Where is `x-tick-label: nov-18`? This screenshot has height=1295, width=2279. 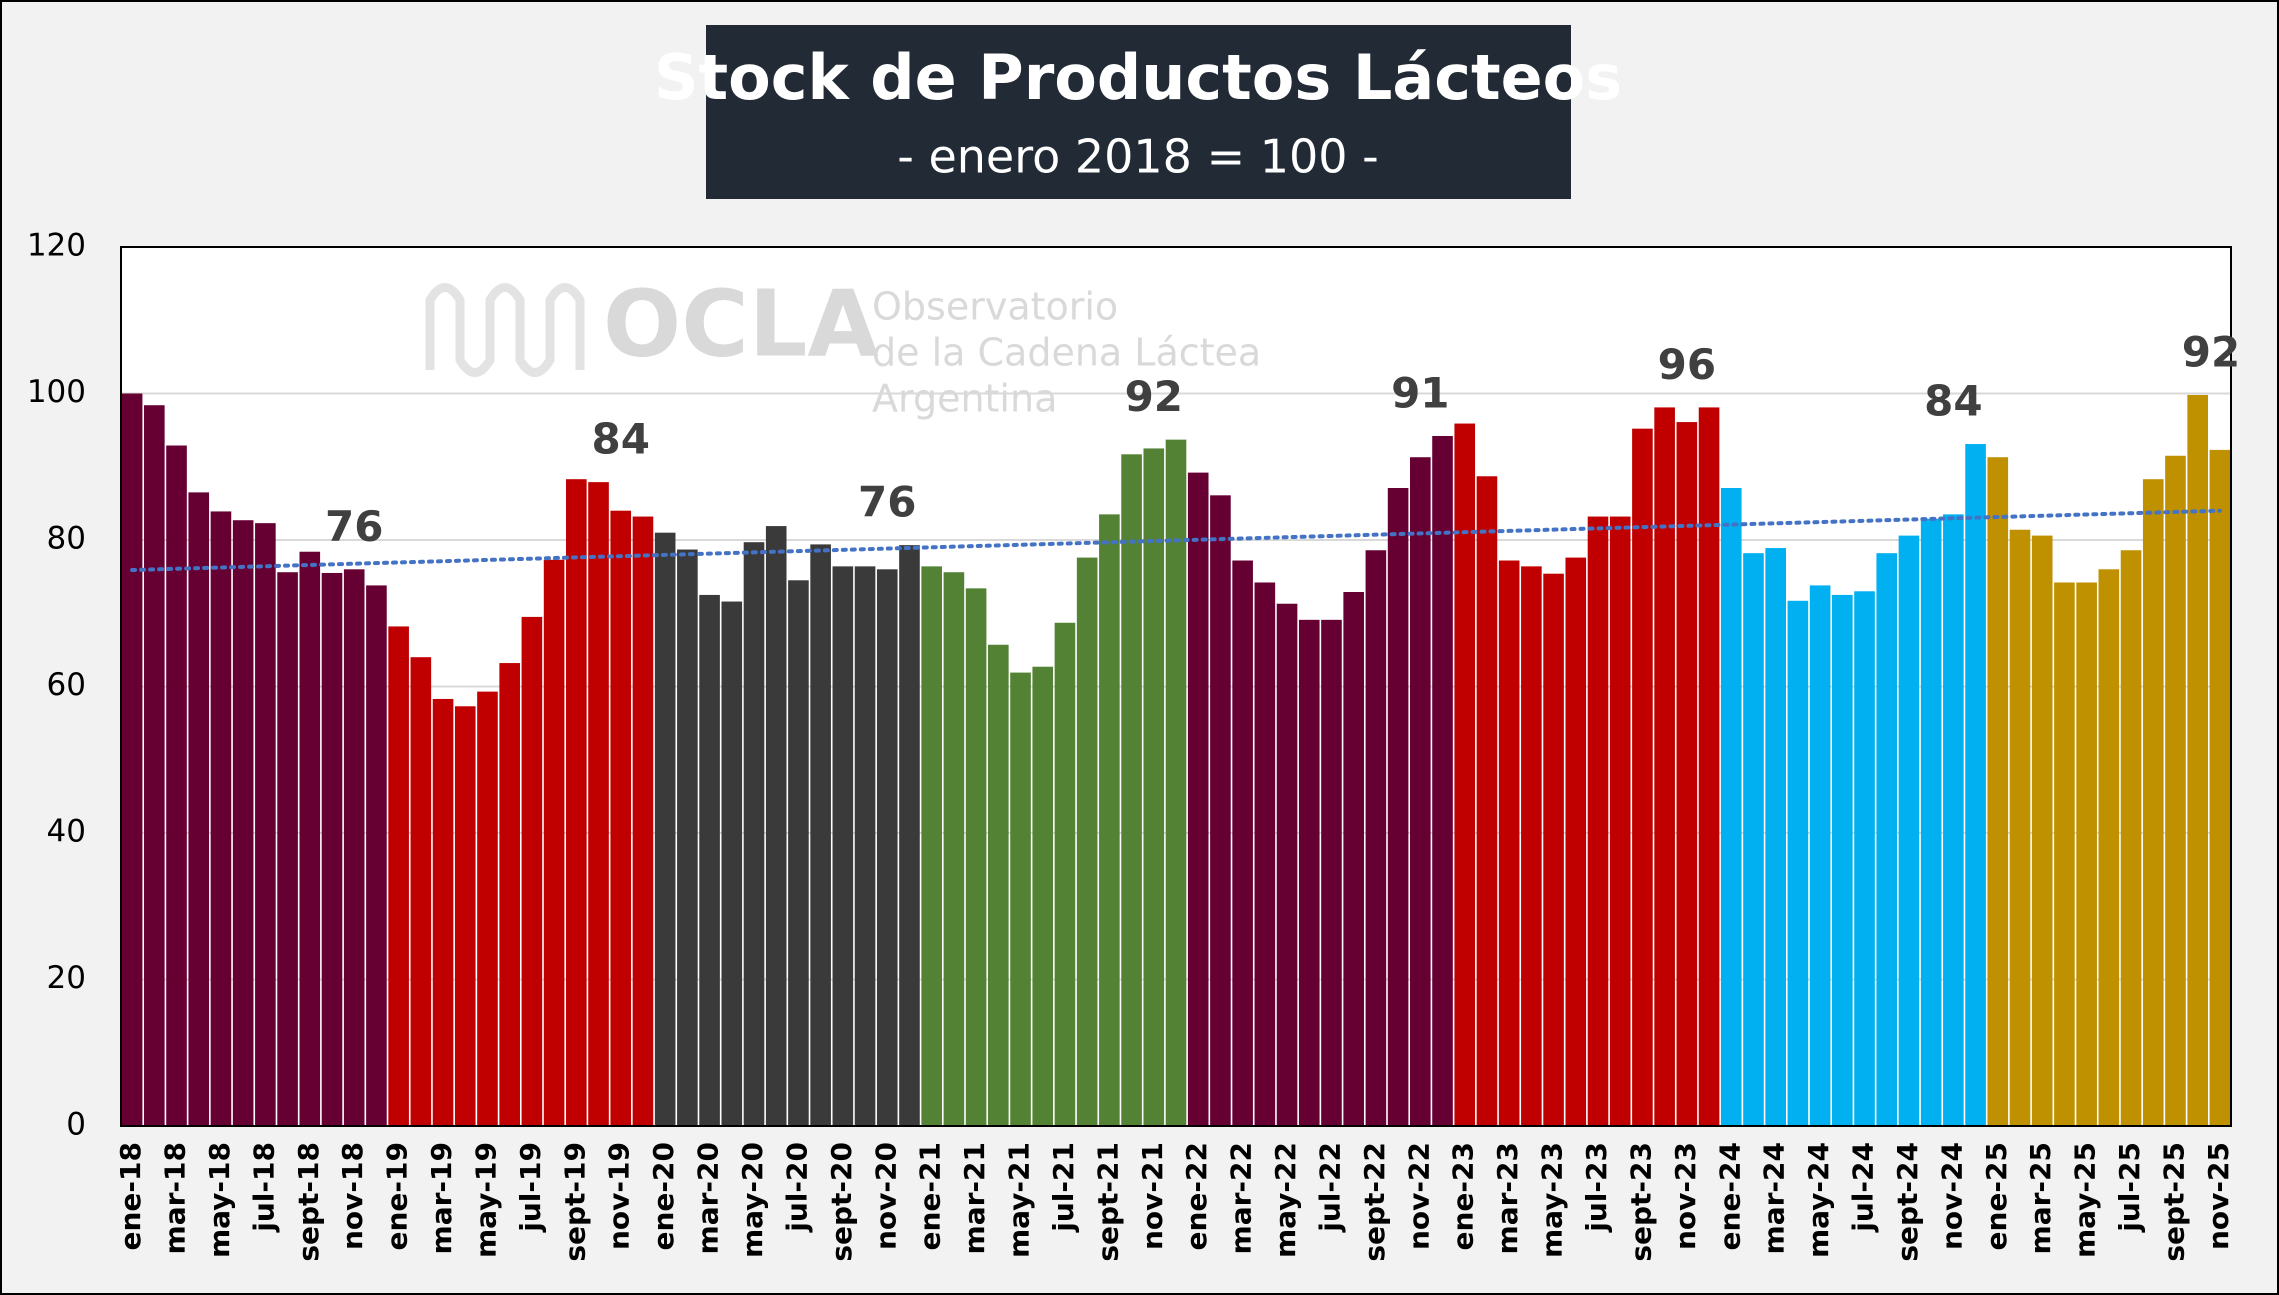 x-tick-label: nov-18 is located at coordinates (352, 1196).